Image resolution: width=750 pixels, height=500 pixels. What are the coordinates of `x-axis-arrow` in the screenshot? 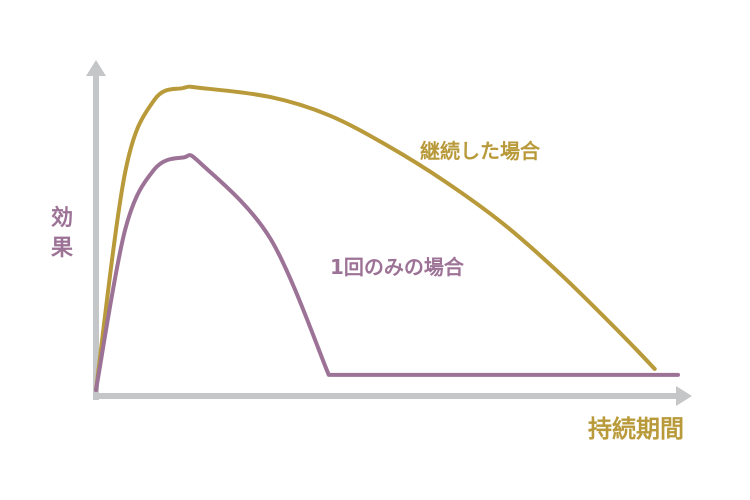 It's located at (684, 396).